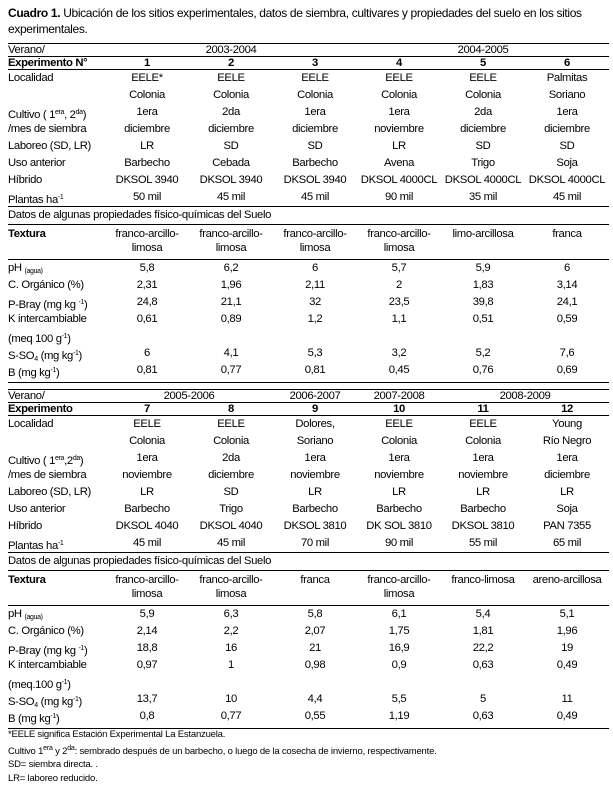 The width and height of the screenshot is (613, 789). What do you see at coordinates (231, 336) in the screenshot?
I see `cell-line` at bounding box center [231, 336].